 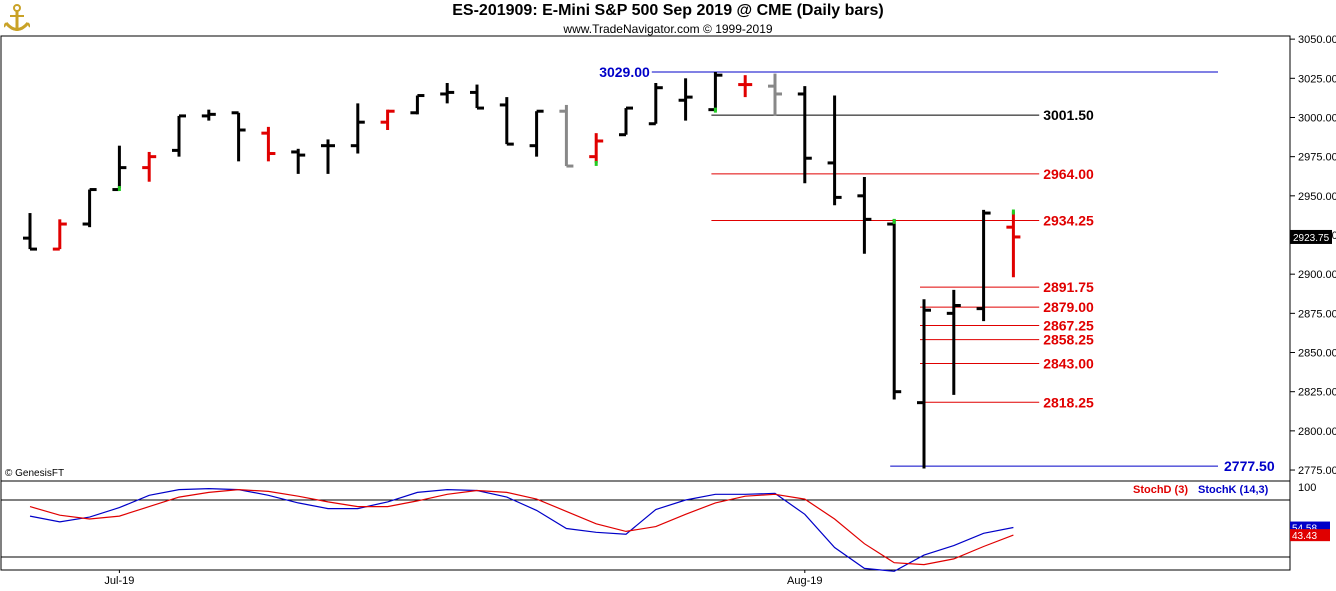 What do you see at coordinates (624, 72) in the screenshot?
I see `level-label: 3029.00` at bounding box center [624, 72].